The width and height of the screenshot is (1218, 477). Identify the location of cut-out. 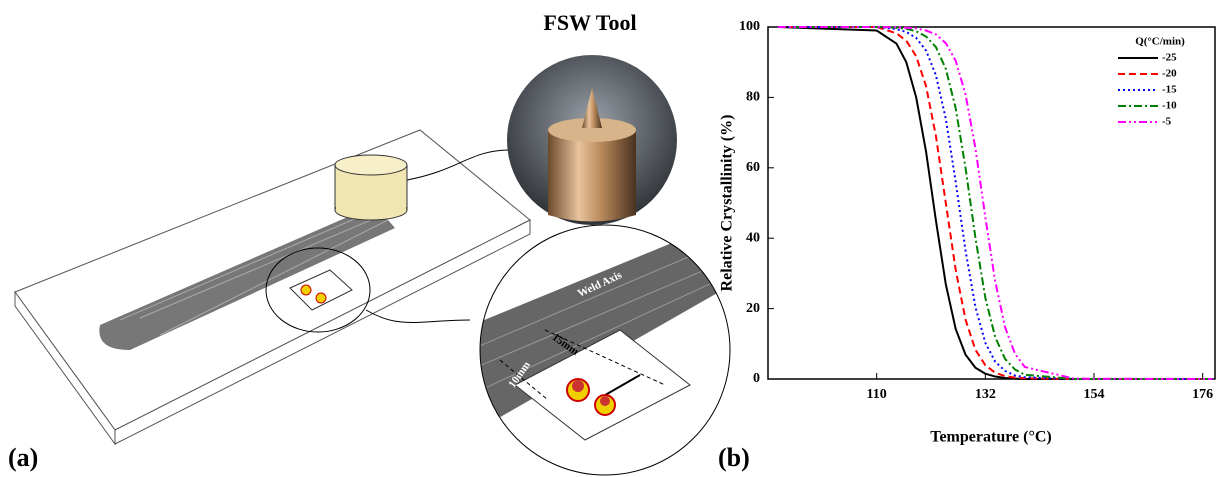
(321, 290).